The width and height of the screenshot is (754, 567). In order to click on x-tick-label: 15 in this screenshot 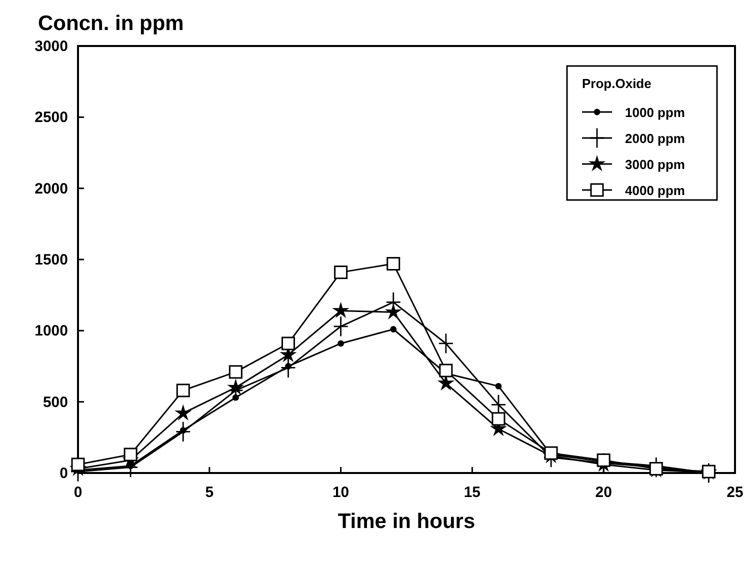, I will do `click(472, 492)`.